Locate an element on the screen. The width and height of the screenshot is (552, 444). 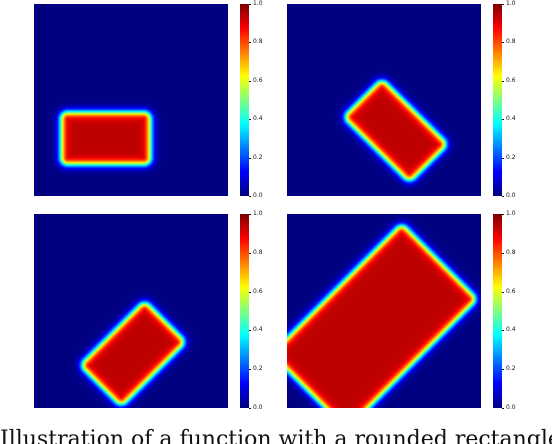
colorbar-top-right is located at coordinates (497, 100).